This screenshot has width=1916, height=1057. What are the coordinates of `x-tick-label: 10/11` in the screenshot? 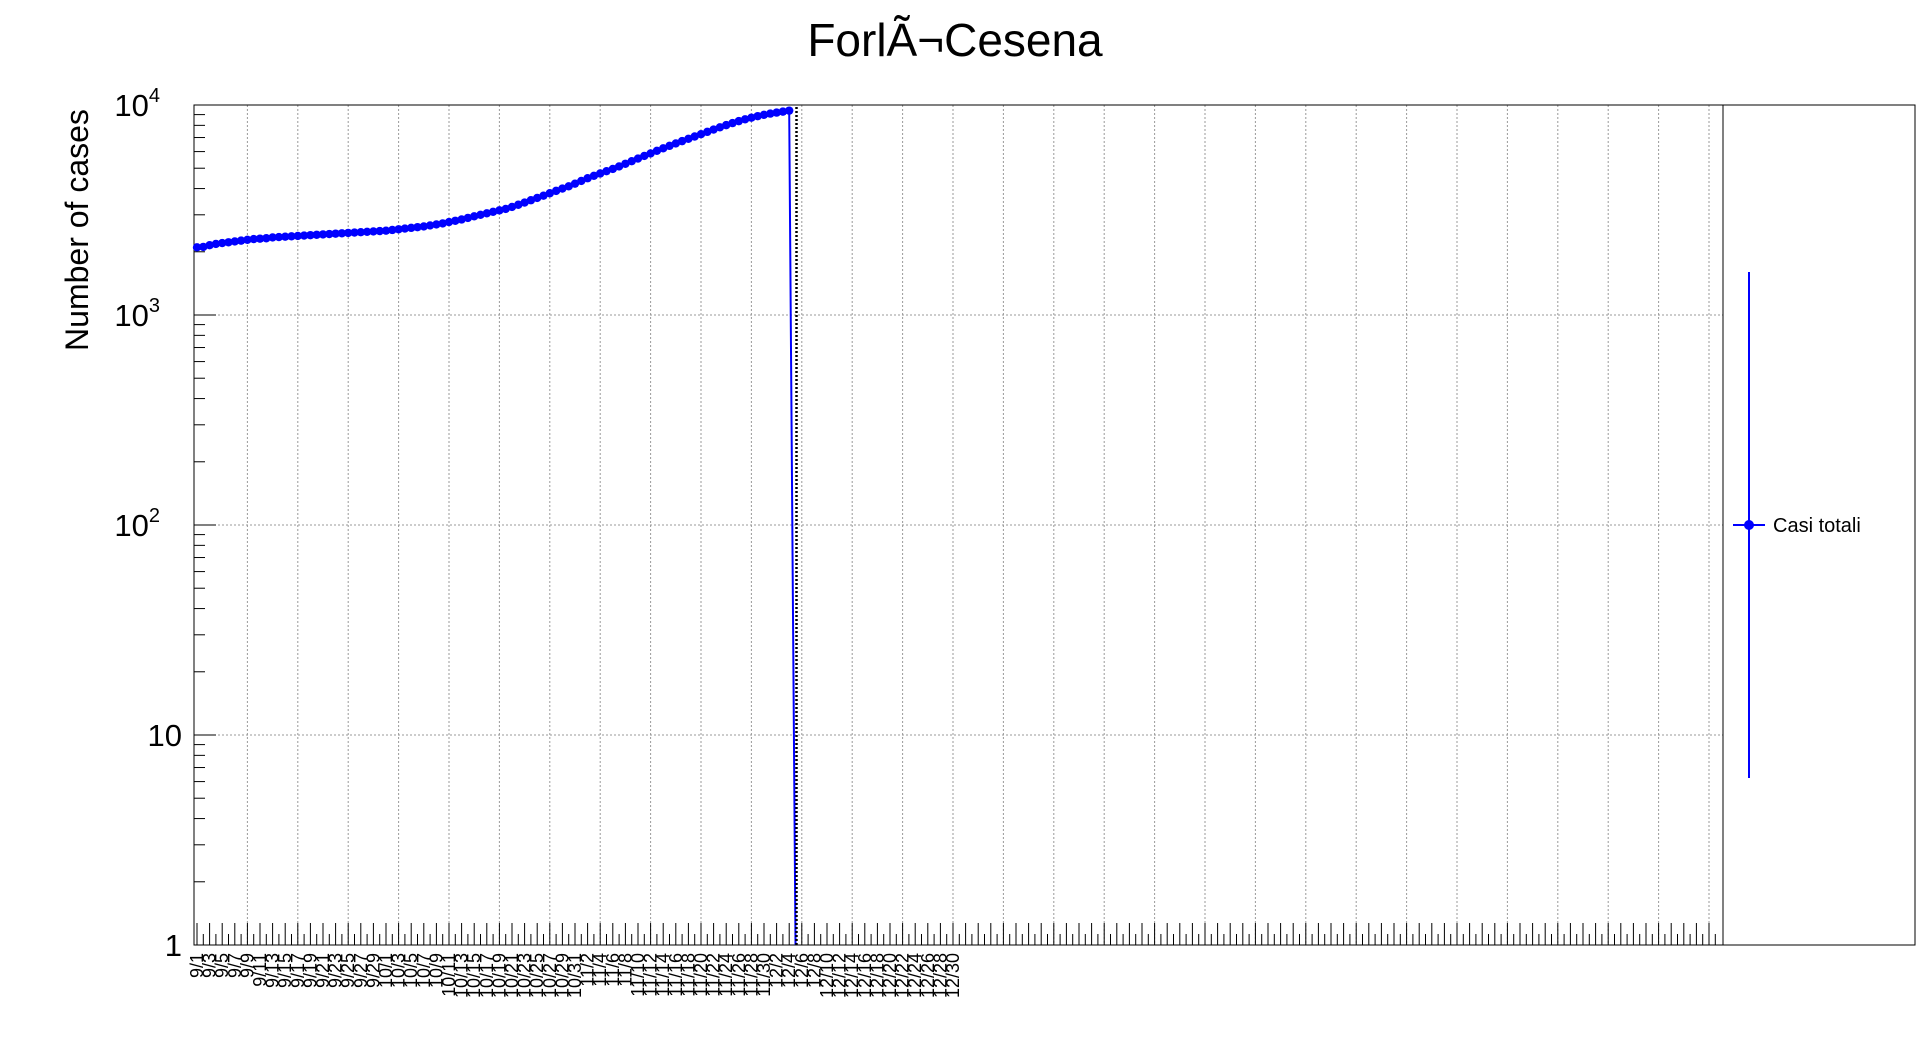 It's located at (449, 975).